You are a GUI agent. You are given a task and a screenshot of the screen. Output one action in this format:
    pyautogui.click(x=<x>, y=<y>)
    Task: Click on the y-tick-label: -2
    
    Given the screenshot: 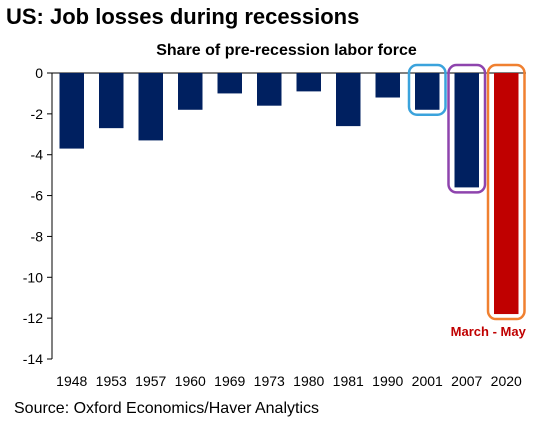 What is the action you would take?
    pyautogui.click(x=37, y=114)
    